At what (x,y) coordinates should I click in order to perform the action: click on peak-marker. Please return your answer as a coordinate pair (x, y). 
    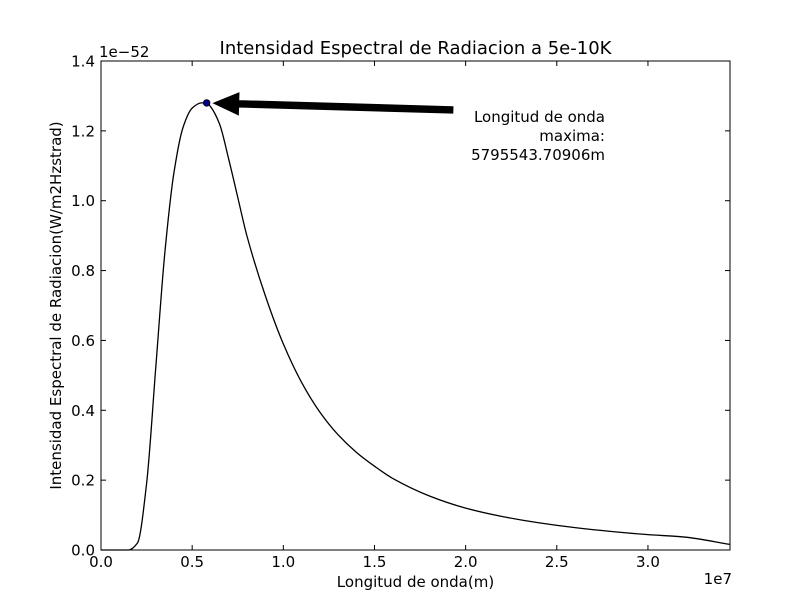
    Looking at the image, I should click on (206, 103).